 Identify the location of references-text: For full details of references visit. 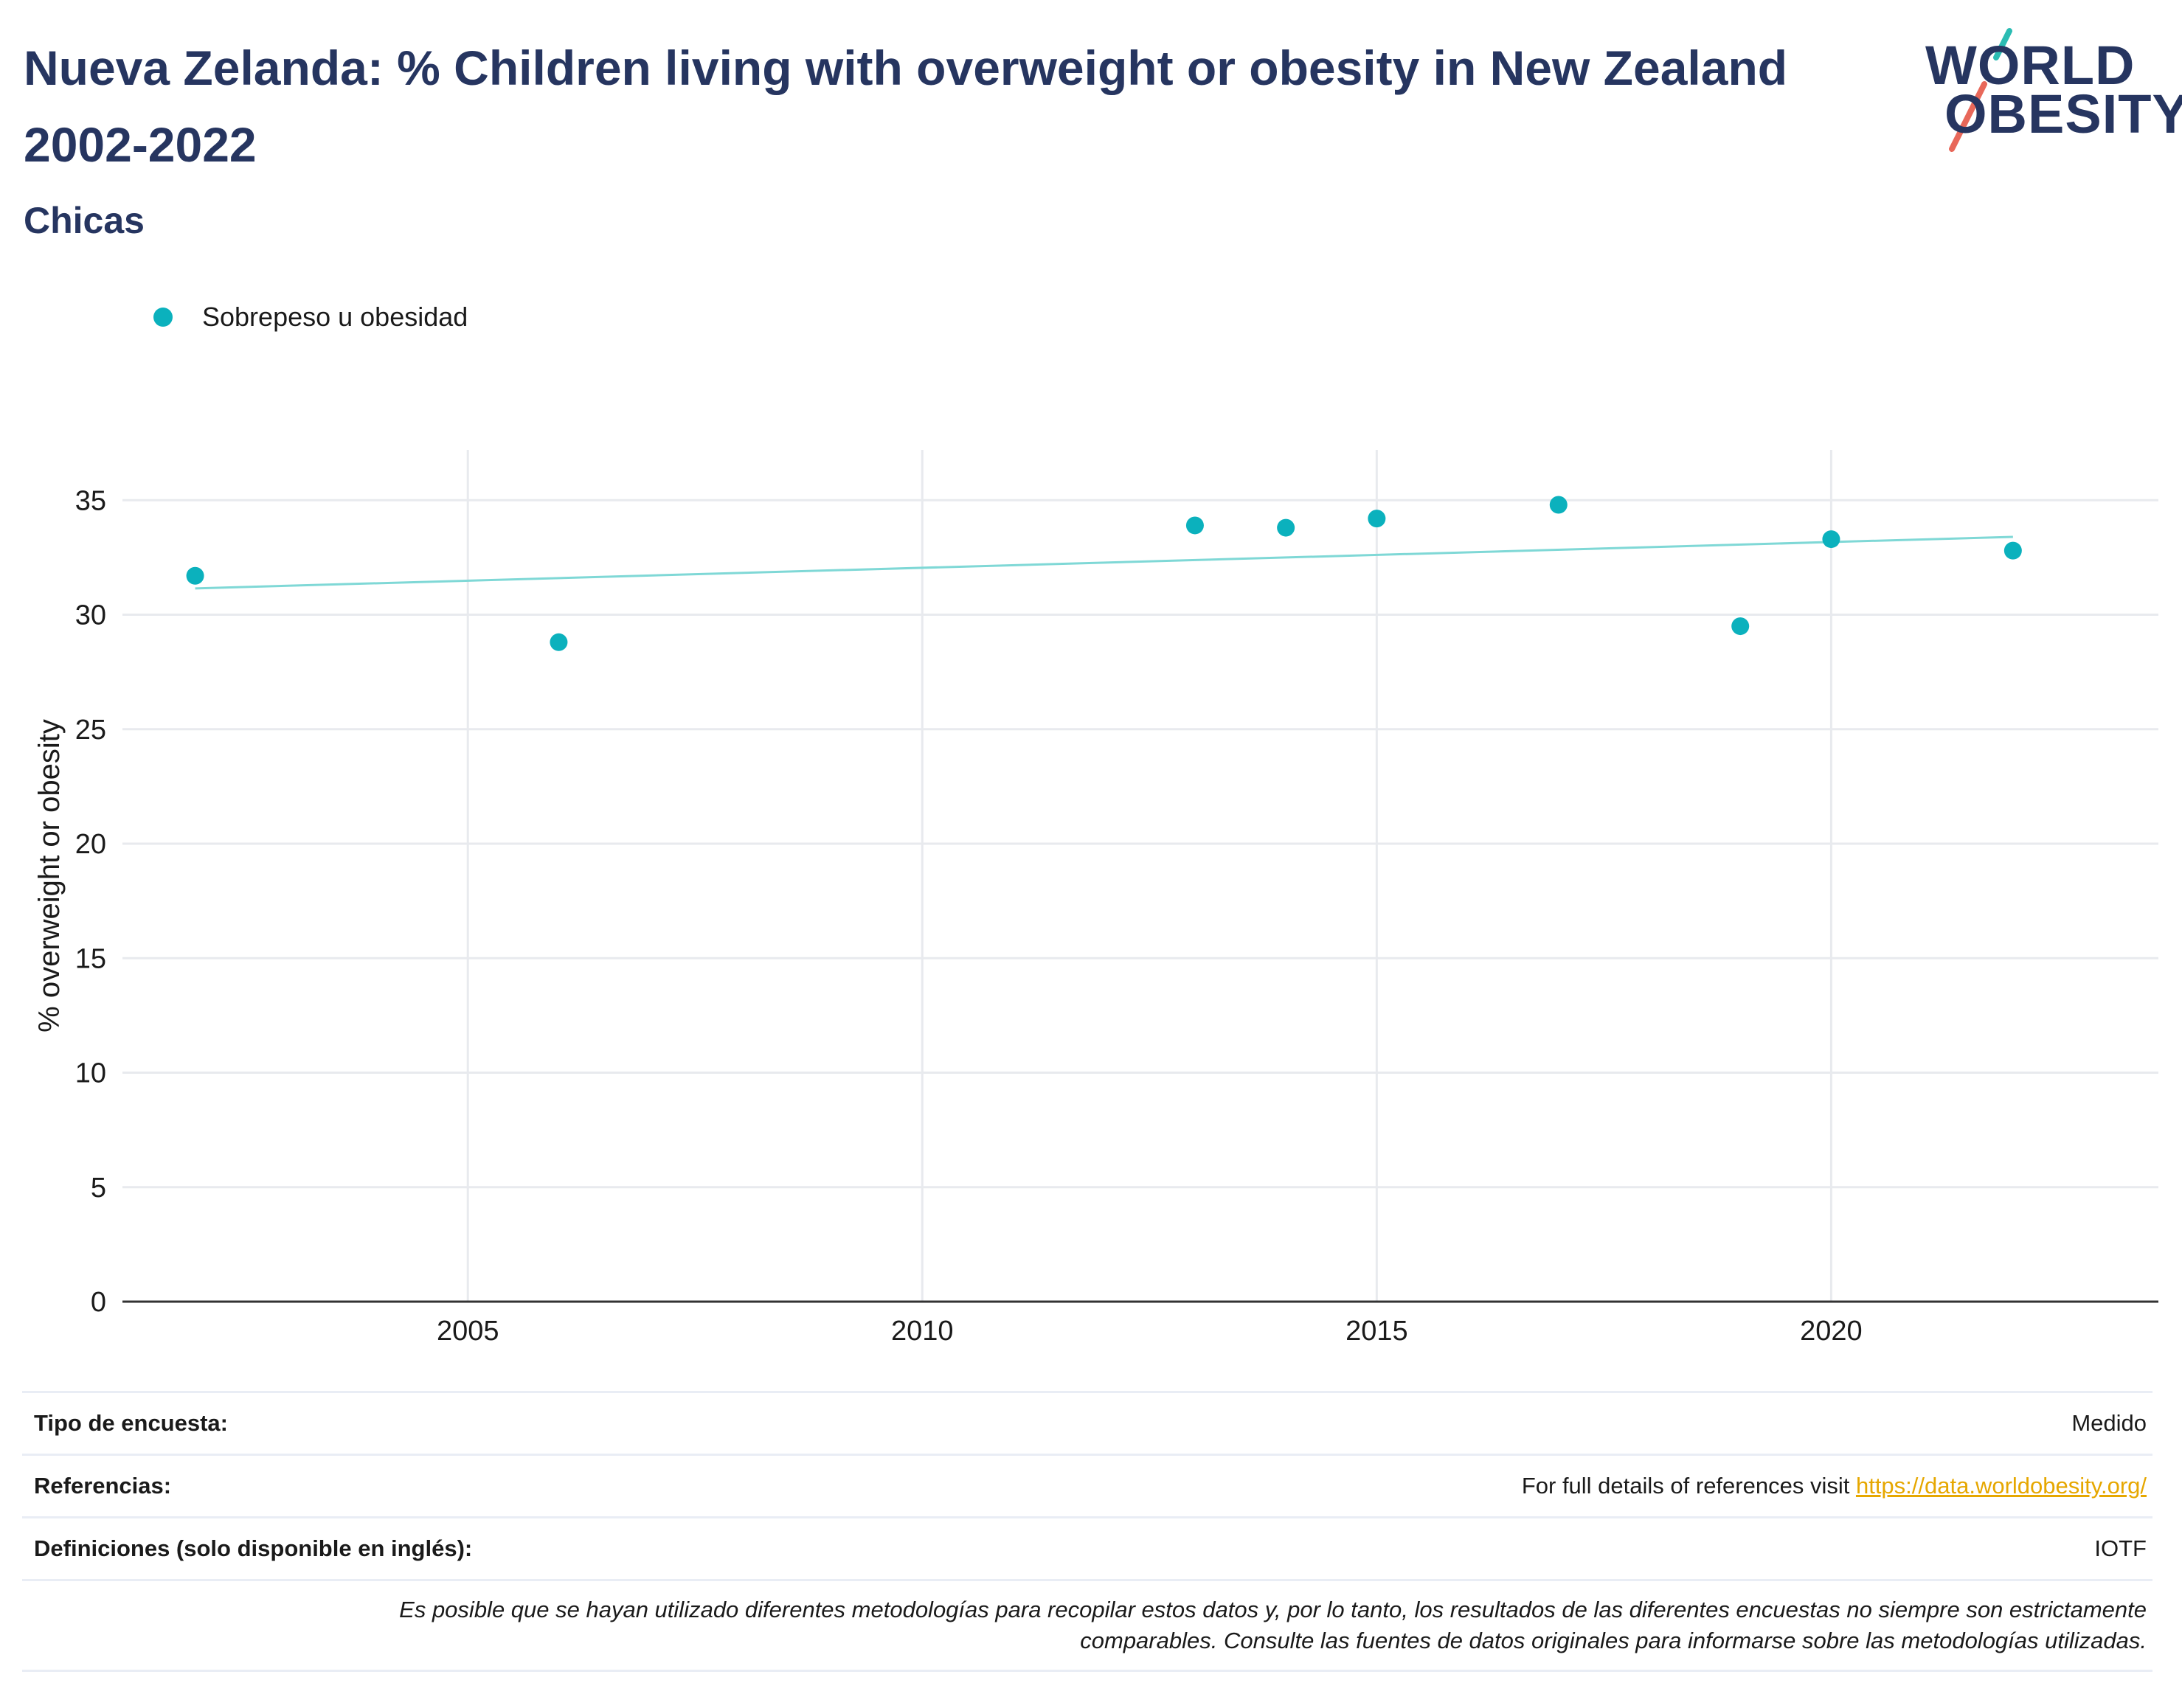
(1685, 1486).